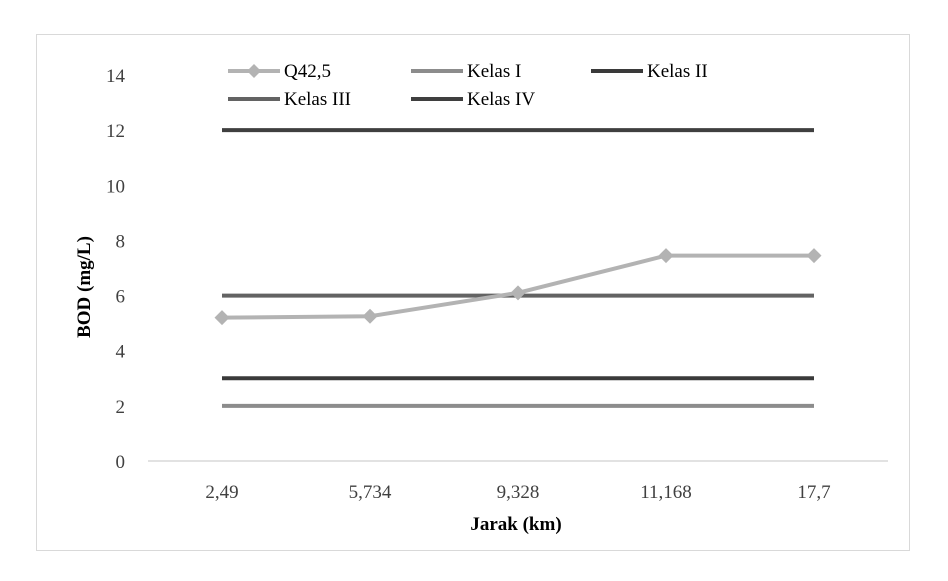 Image resolution: width=948 pixels, height=581 pixels. Describe the element at coordinates (116, 76) in the screenshot. I see `y-tick-label: 14` at that location.